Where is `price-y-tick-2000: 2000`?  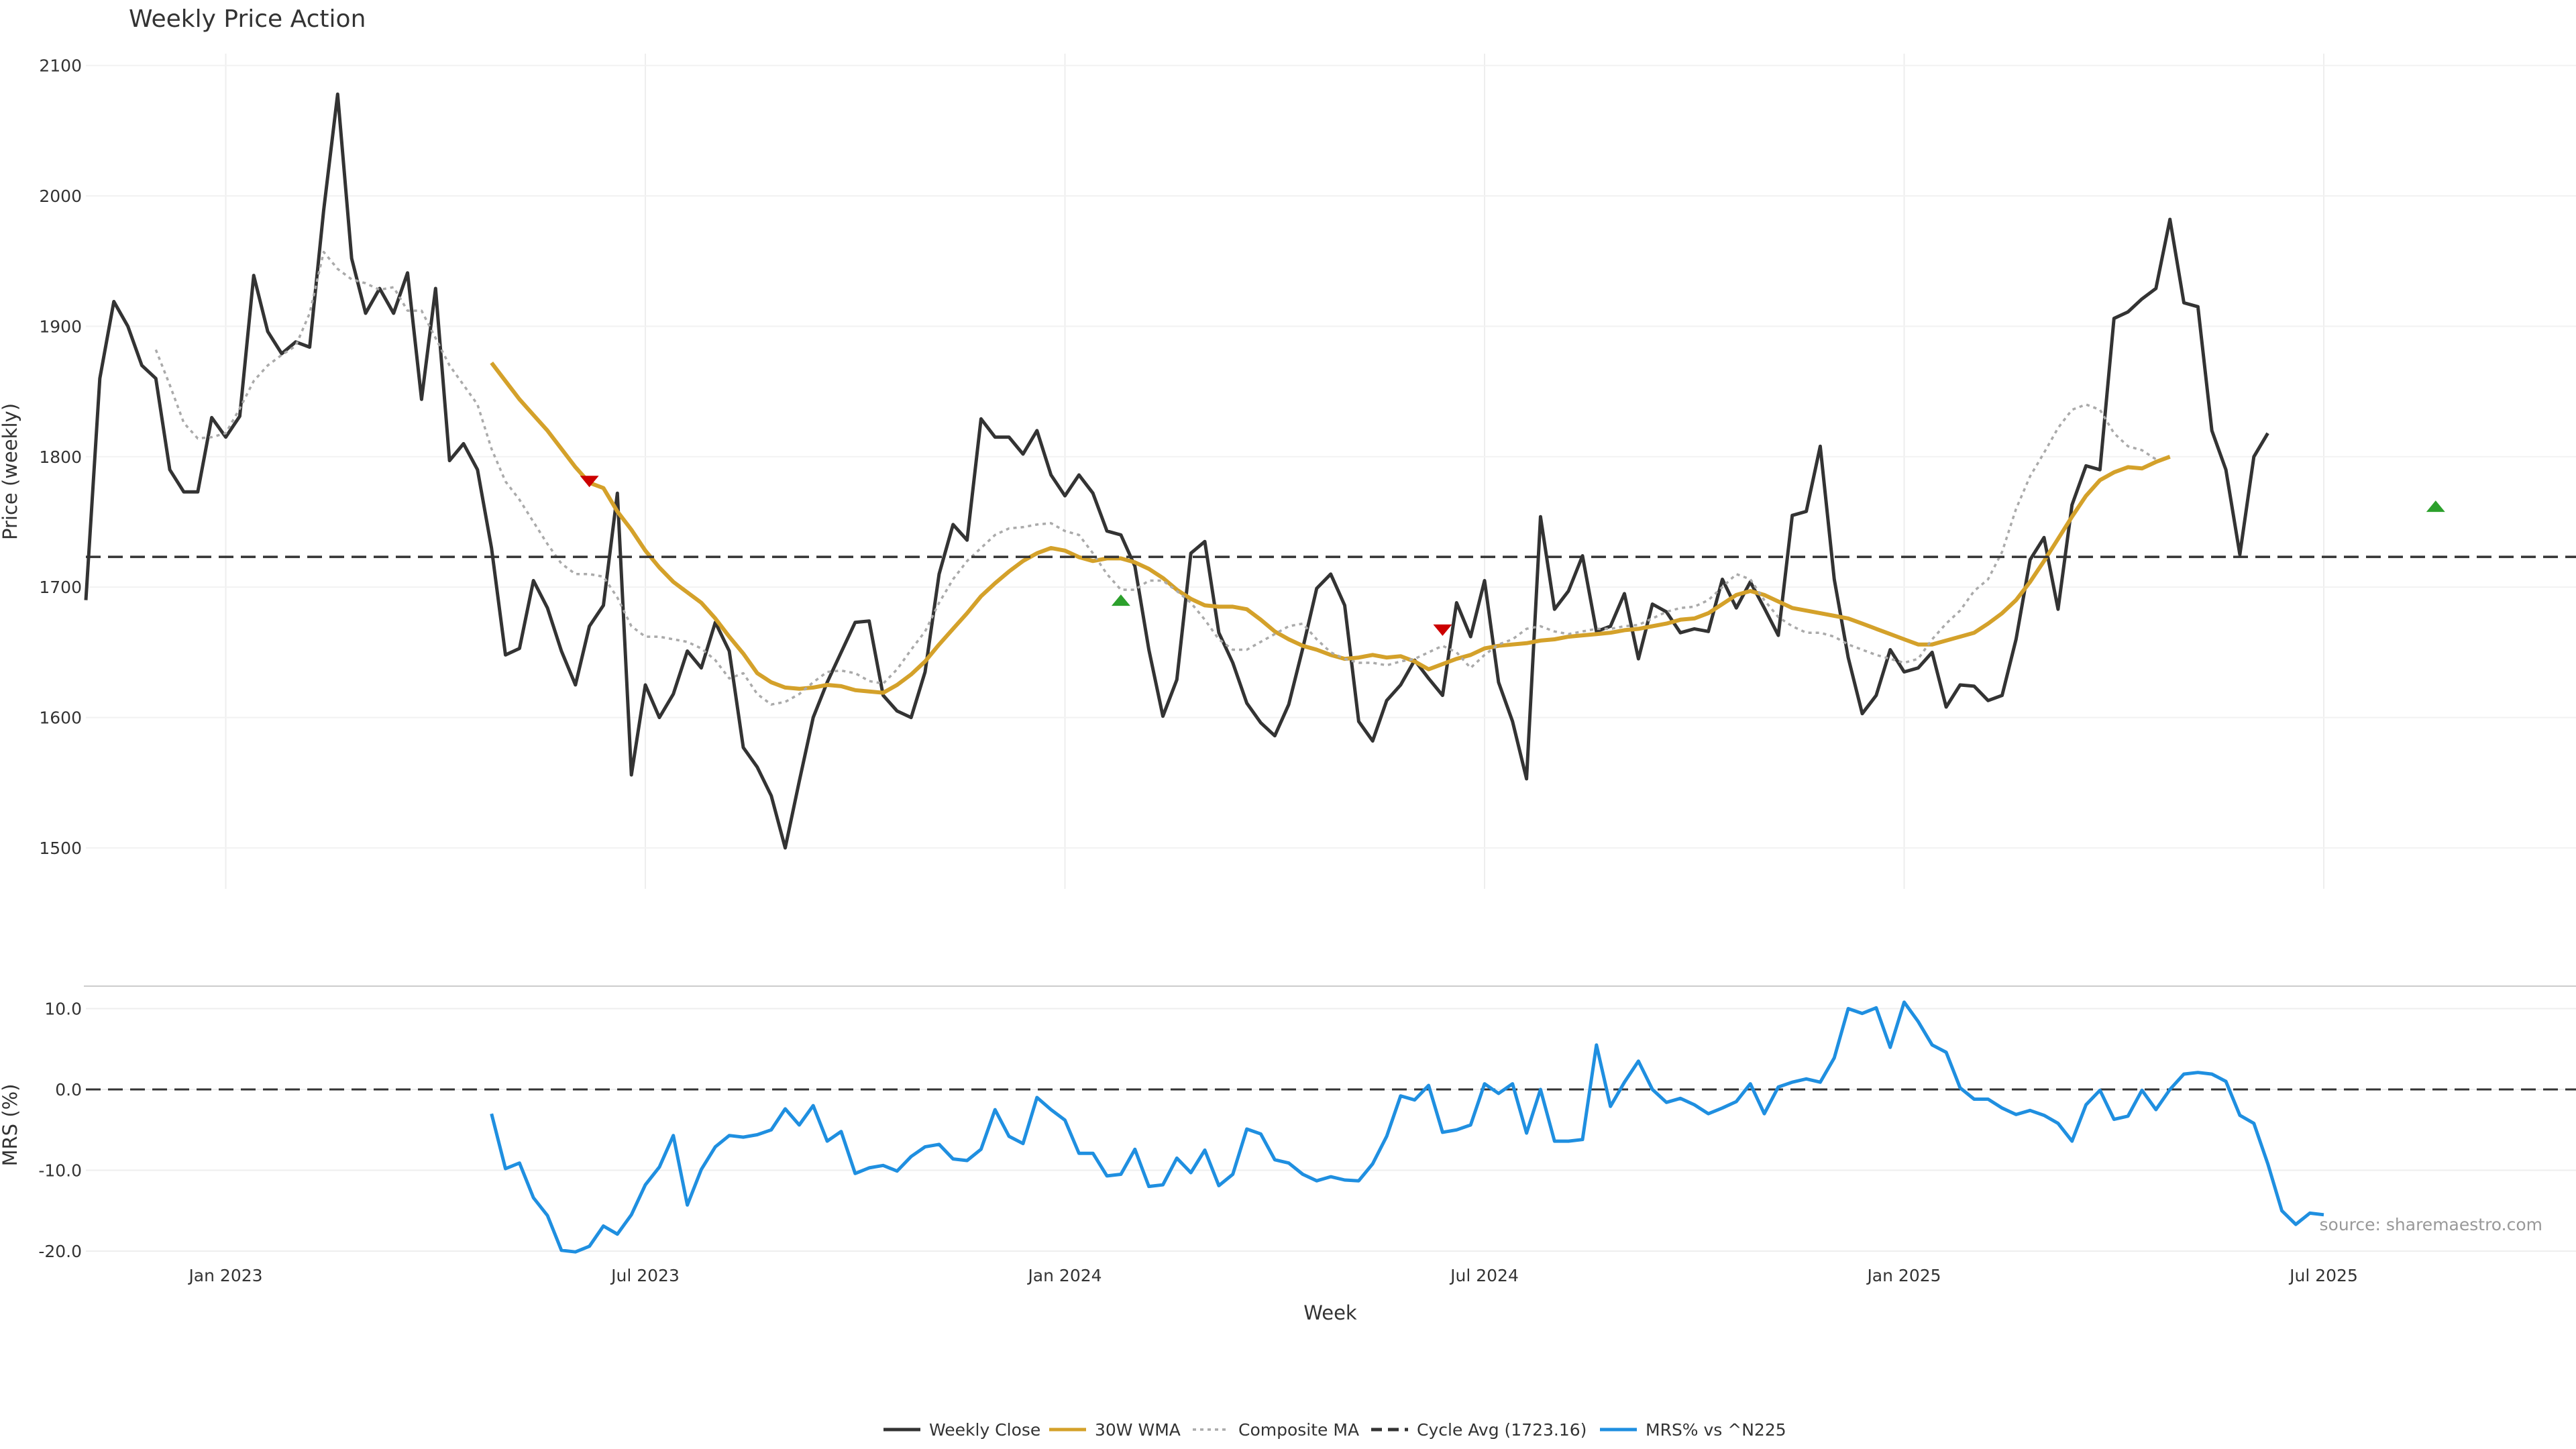
price-y-tick-2000: 2000 is located at coordinates (60, 196).